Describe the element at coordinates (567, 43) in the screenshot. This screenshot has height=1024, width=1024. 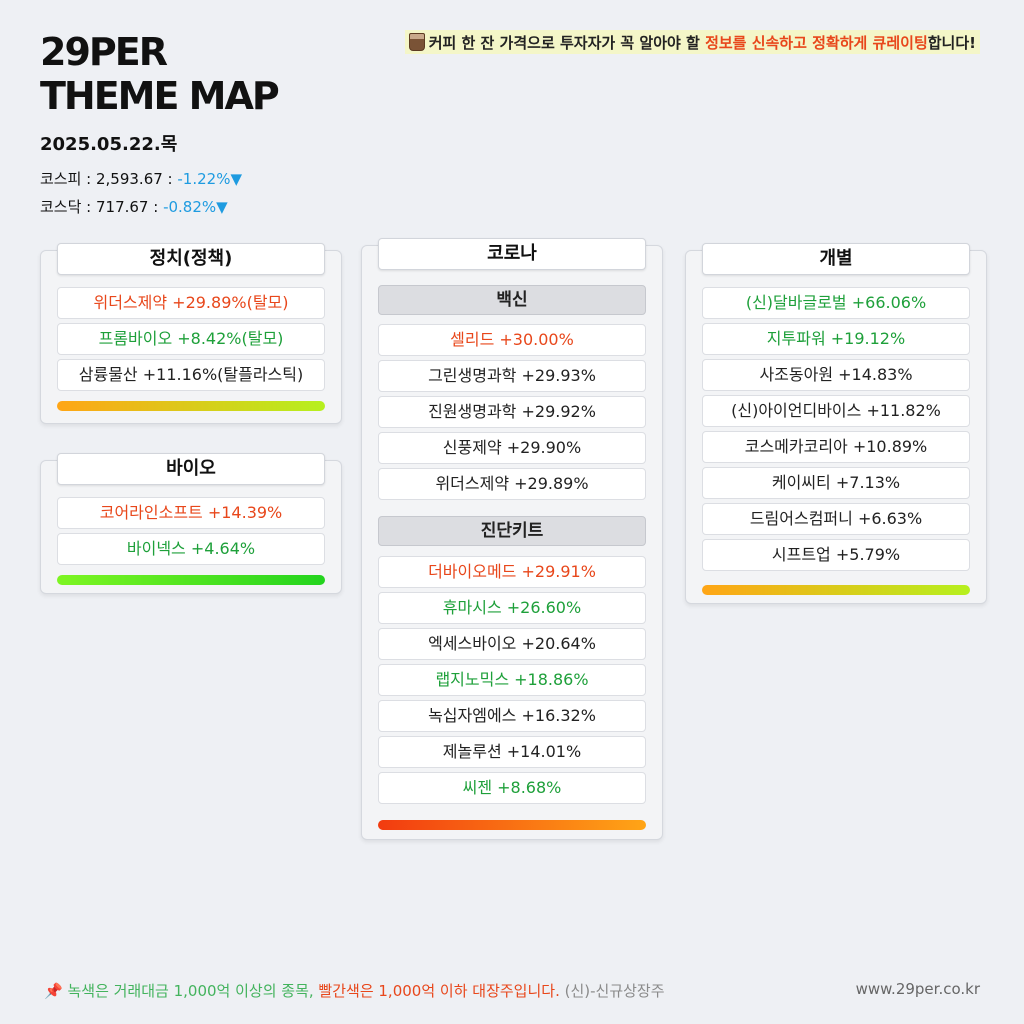
I see `tagline-part-1: 커피 한 잔 가격으로 투자자가 꼭 알아야 할` at that location.